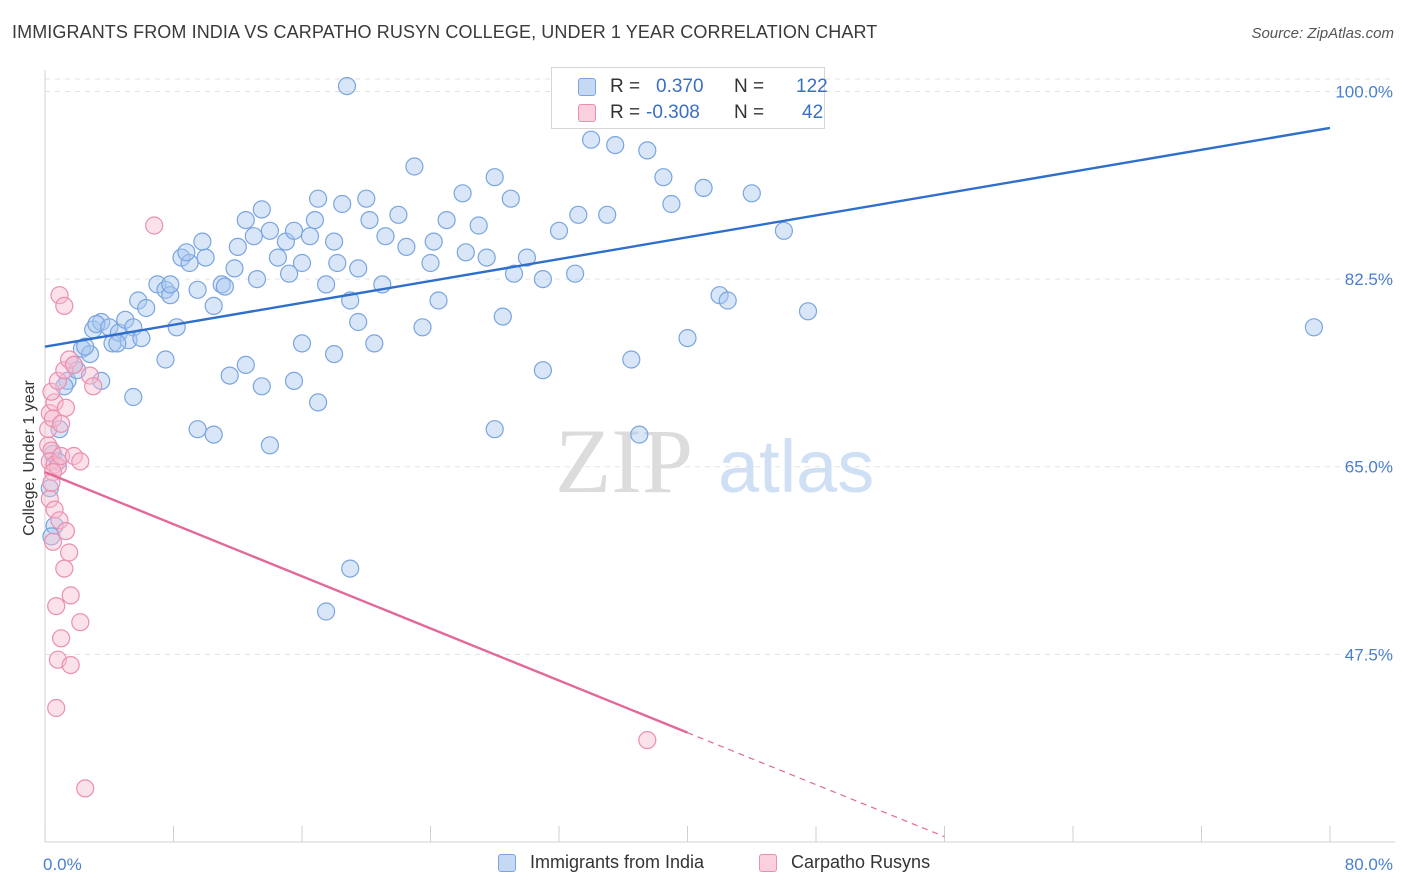  I want to click on series-label-rusyn: Carpatho Rusyns, so click(861, 862).